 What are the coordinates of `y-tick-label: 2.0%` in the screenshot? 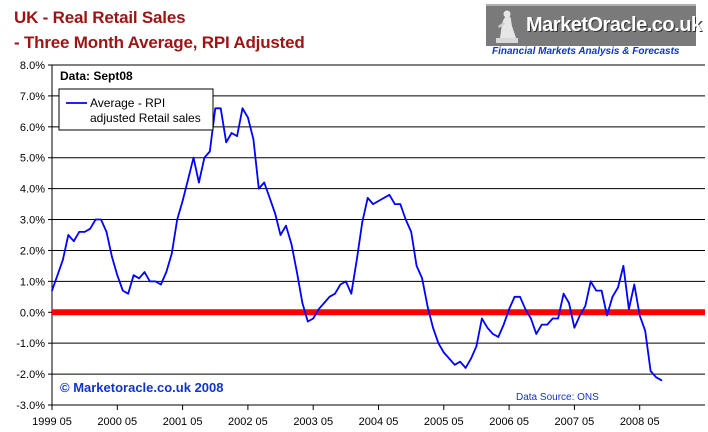 It's located at (32, 251).